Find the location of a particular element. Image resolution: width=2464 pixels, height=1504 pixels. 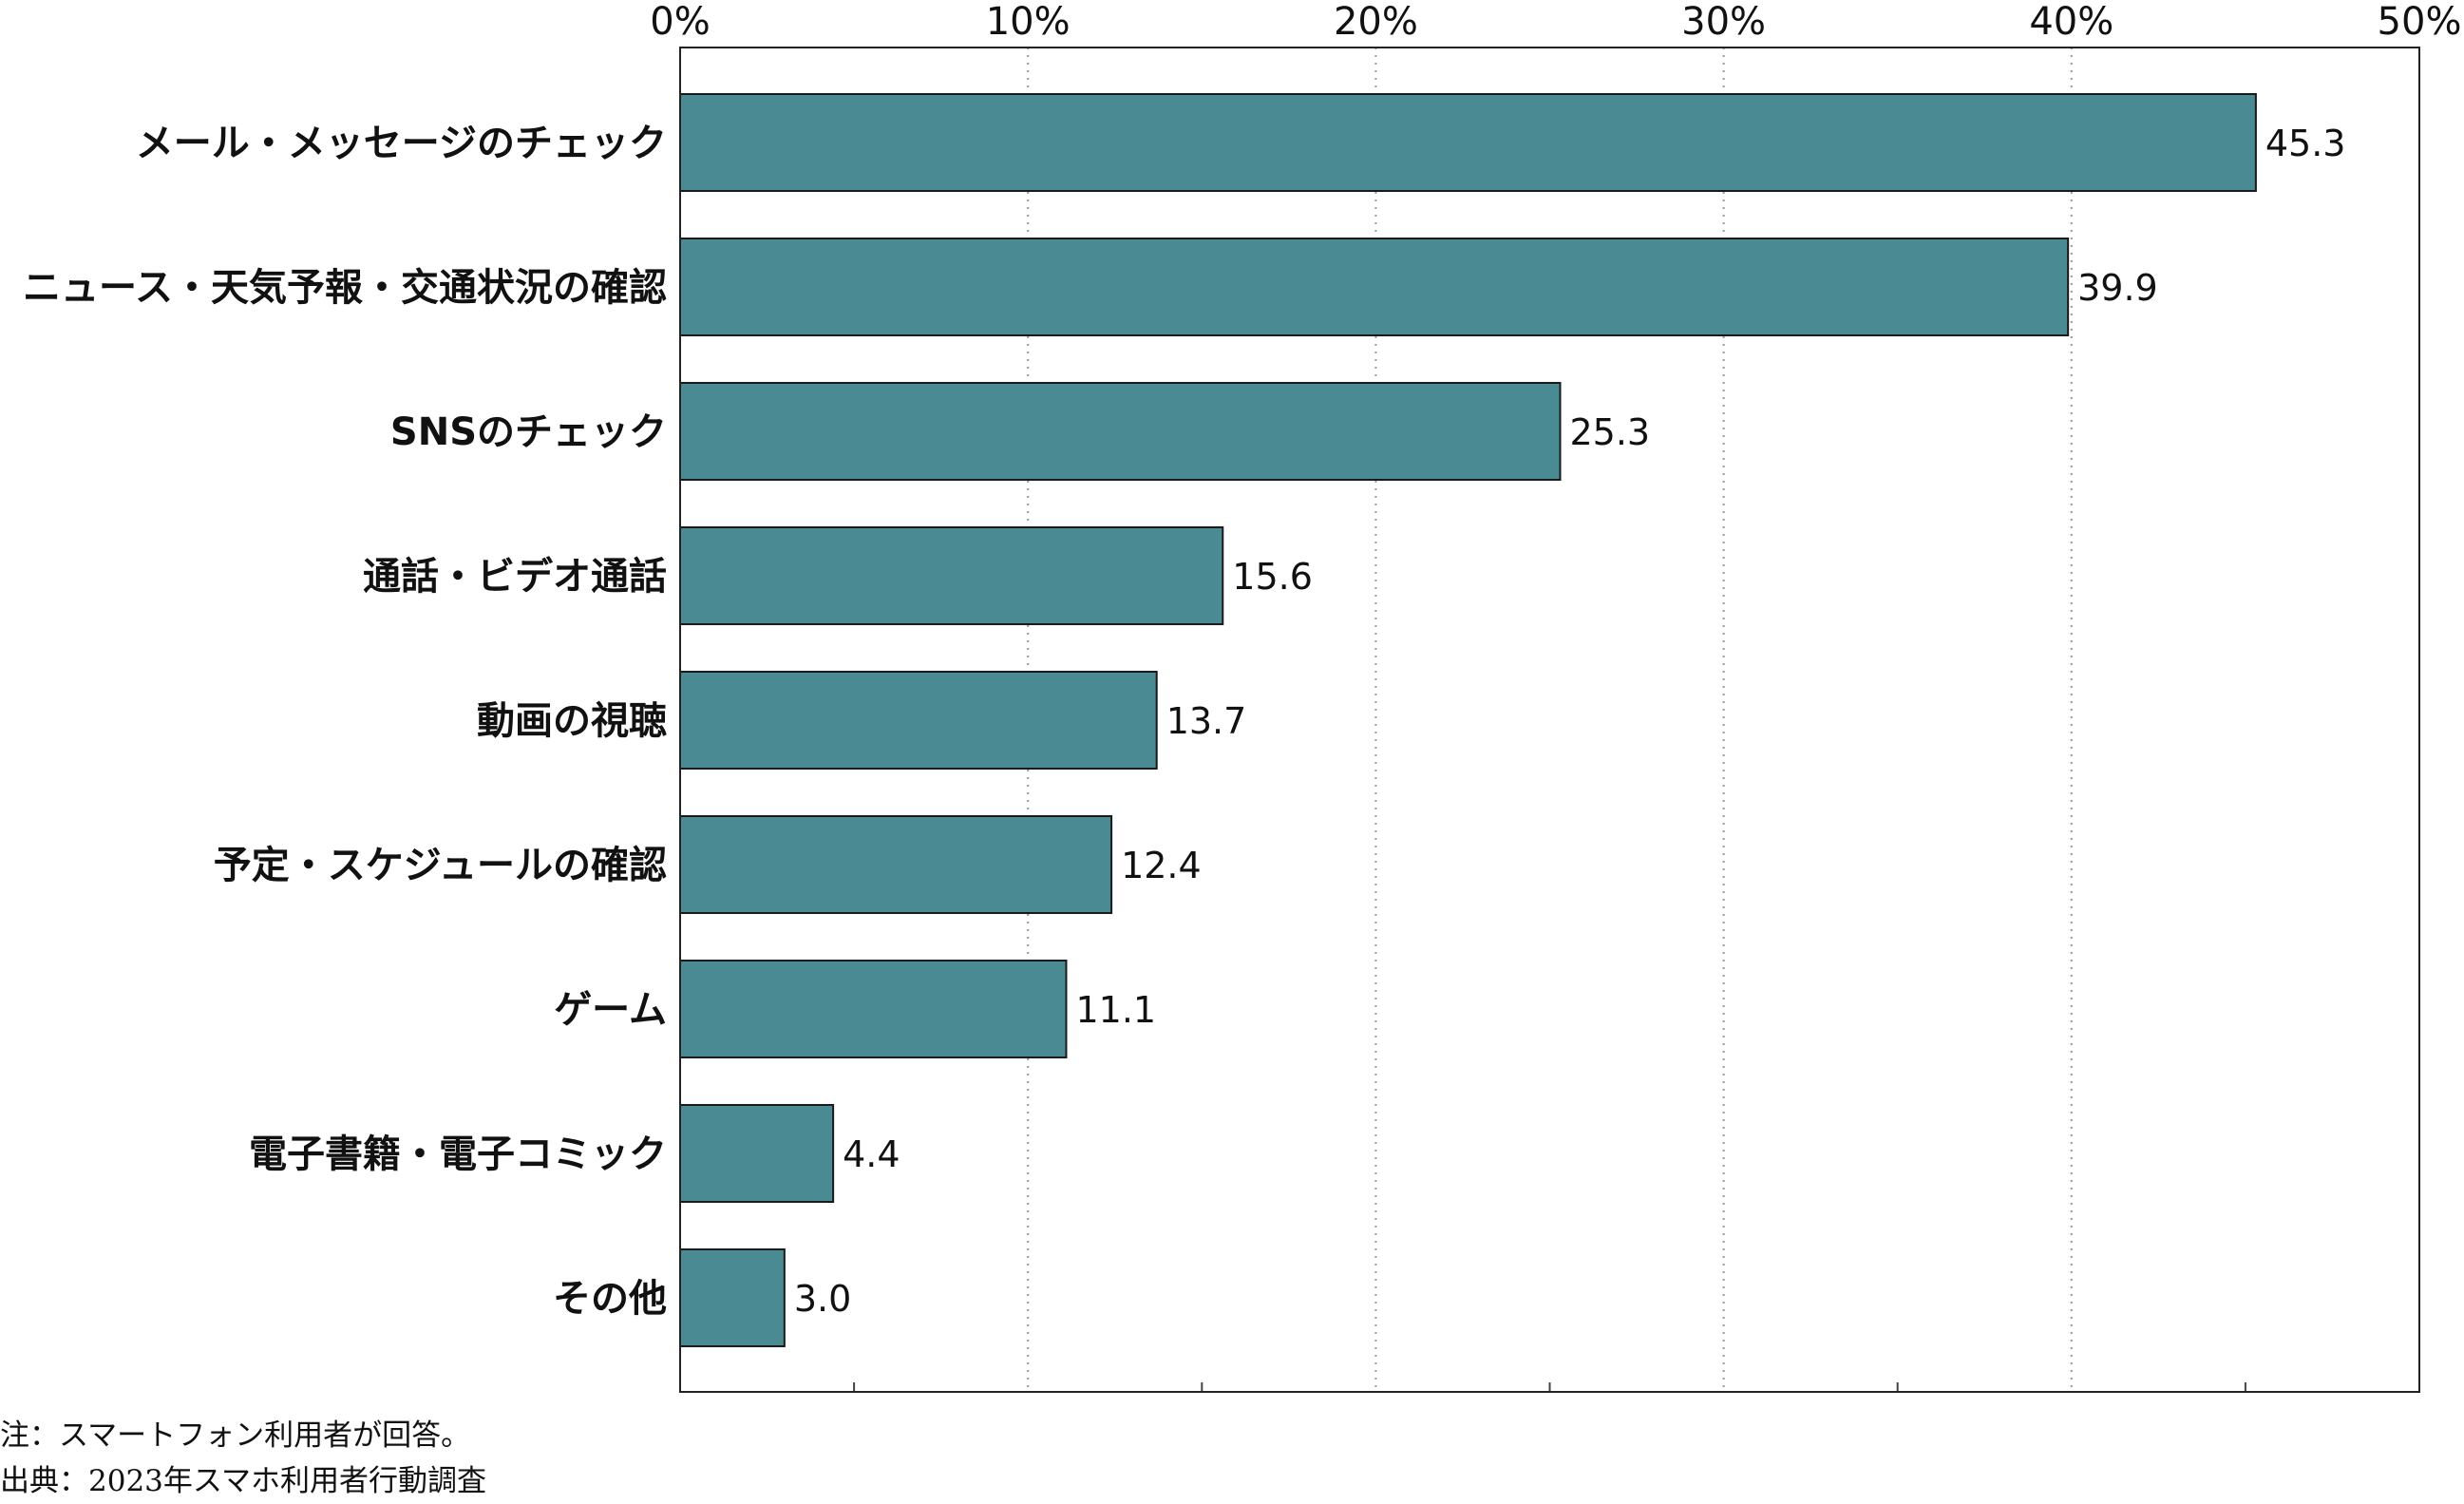

notes: 注：スマートフォン利用者が回答。 出典：2023年スマホ利用者行動調査 is located at coordinates (243, 1458).